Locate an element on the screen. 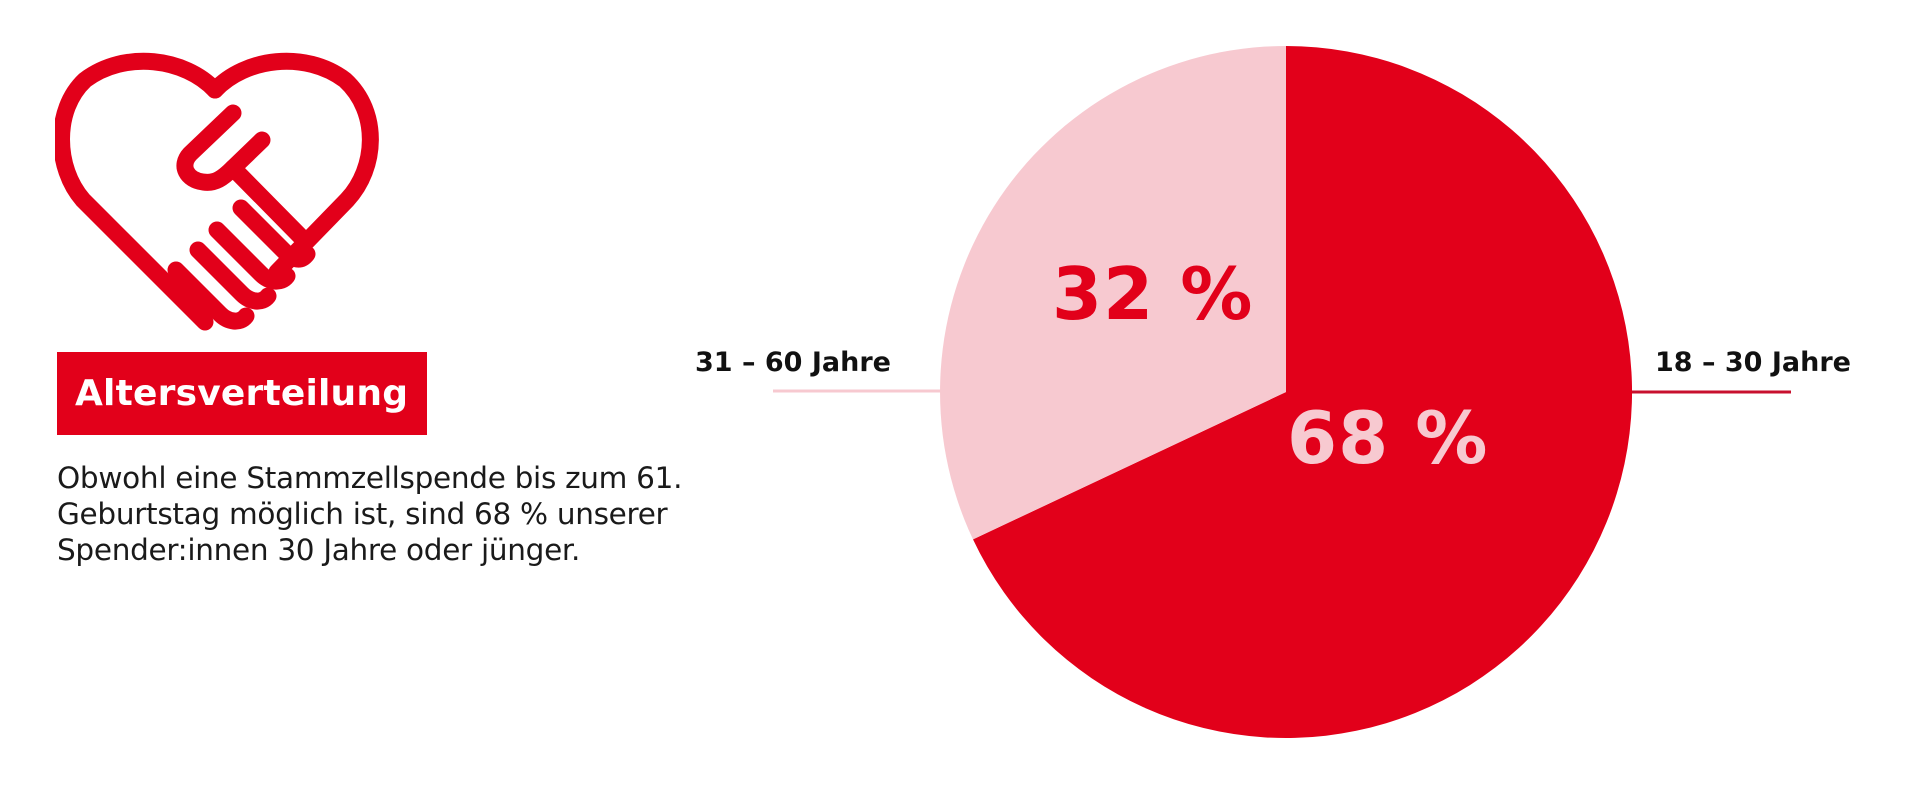  section-title-text: Altersverteilung is located at coordinates (242, 393).